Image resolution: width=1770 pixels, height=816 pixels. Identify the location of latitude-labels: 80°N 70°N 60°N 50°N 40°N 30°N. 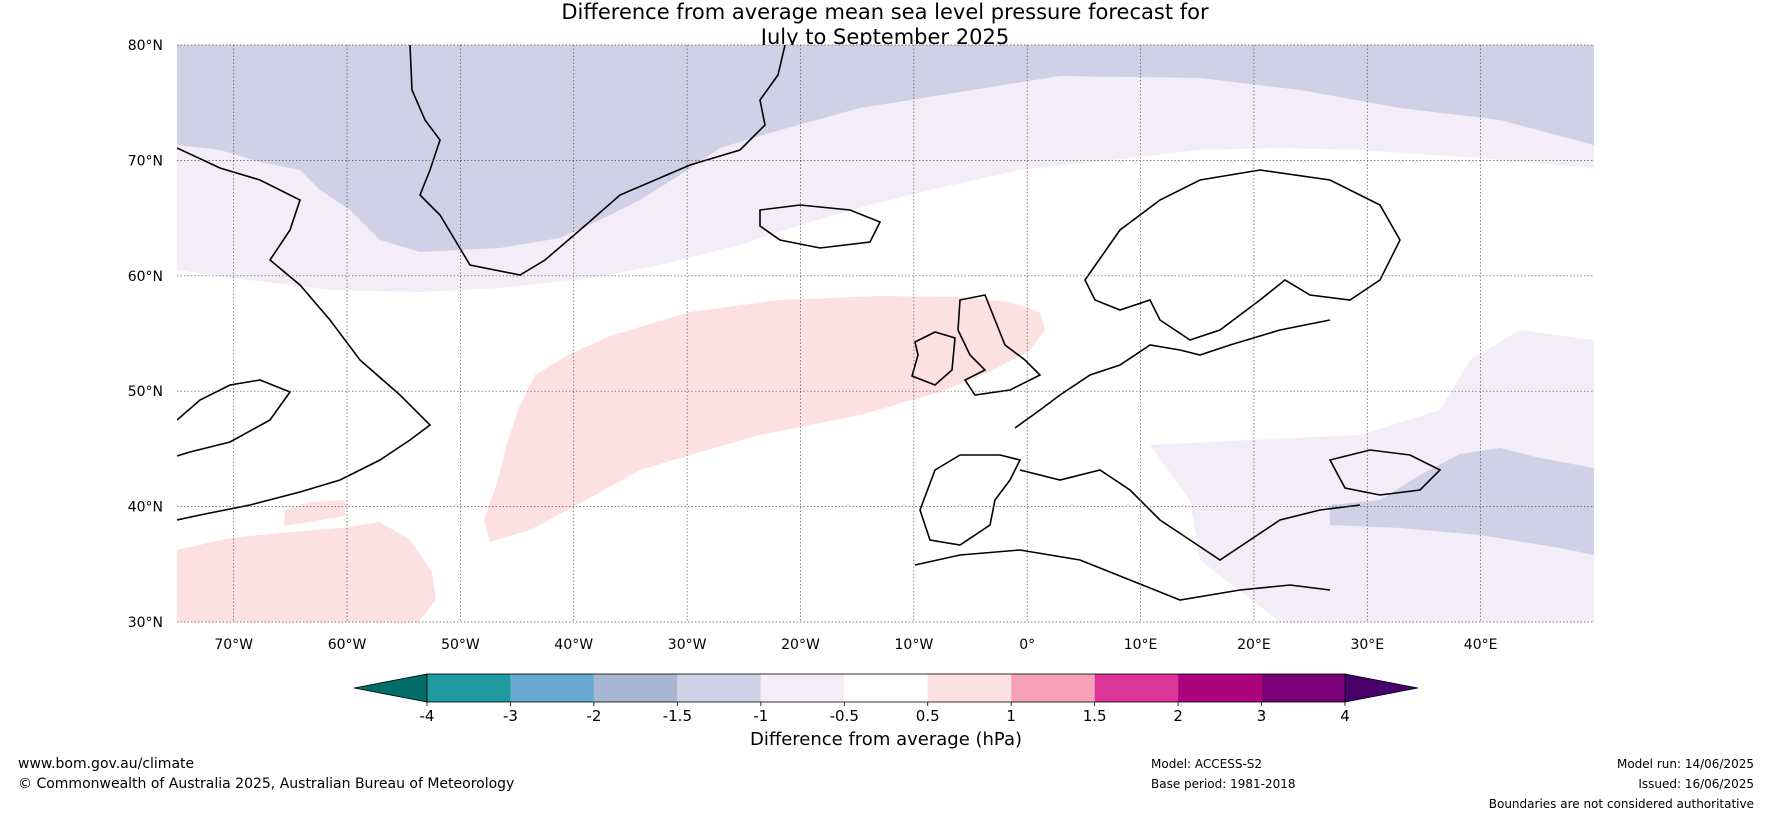
(145, 334).